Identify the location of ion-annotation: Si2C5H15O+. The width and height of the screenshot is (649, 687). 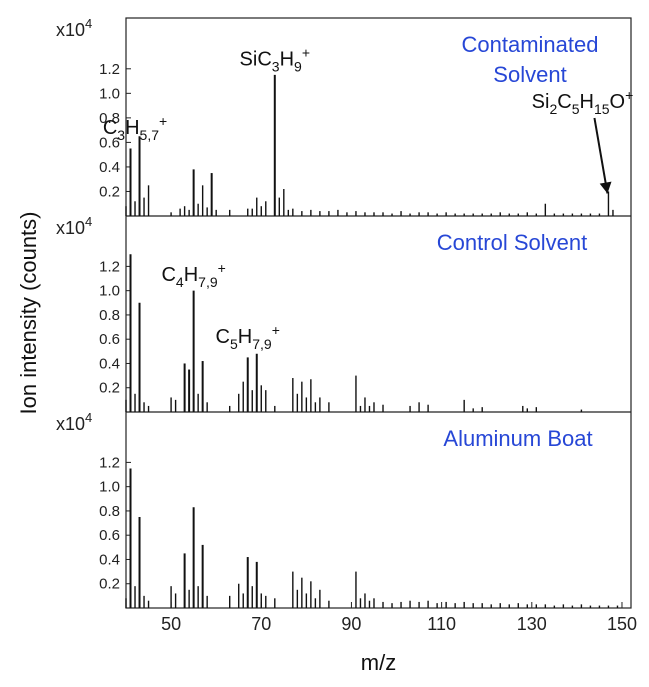
(583, 102).